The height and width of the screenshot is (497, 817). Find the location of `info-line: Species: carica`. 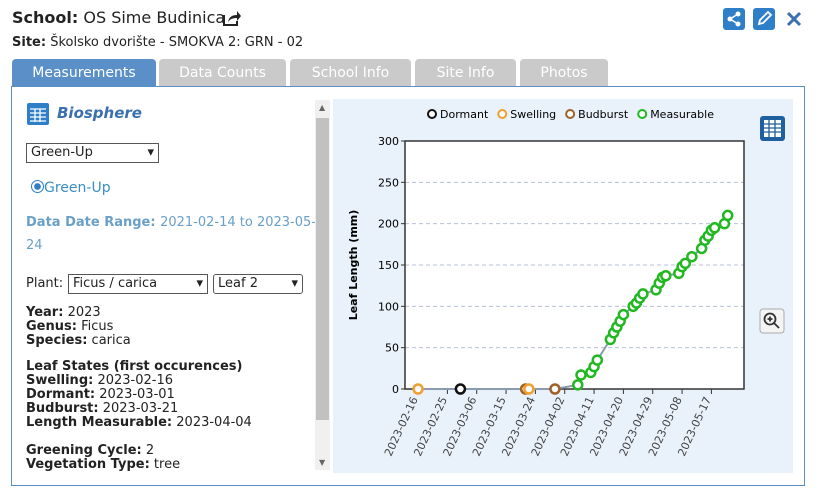

info-line: Species: carica is located at coordinates (78, 340).